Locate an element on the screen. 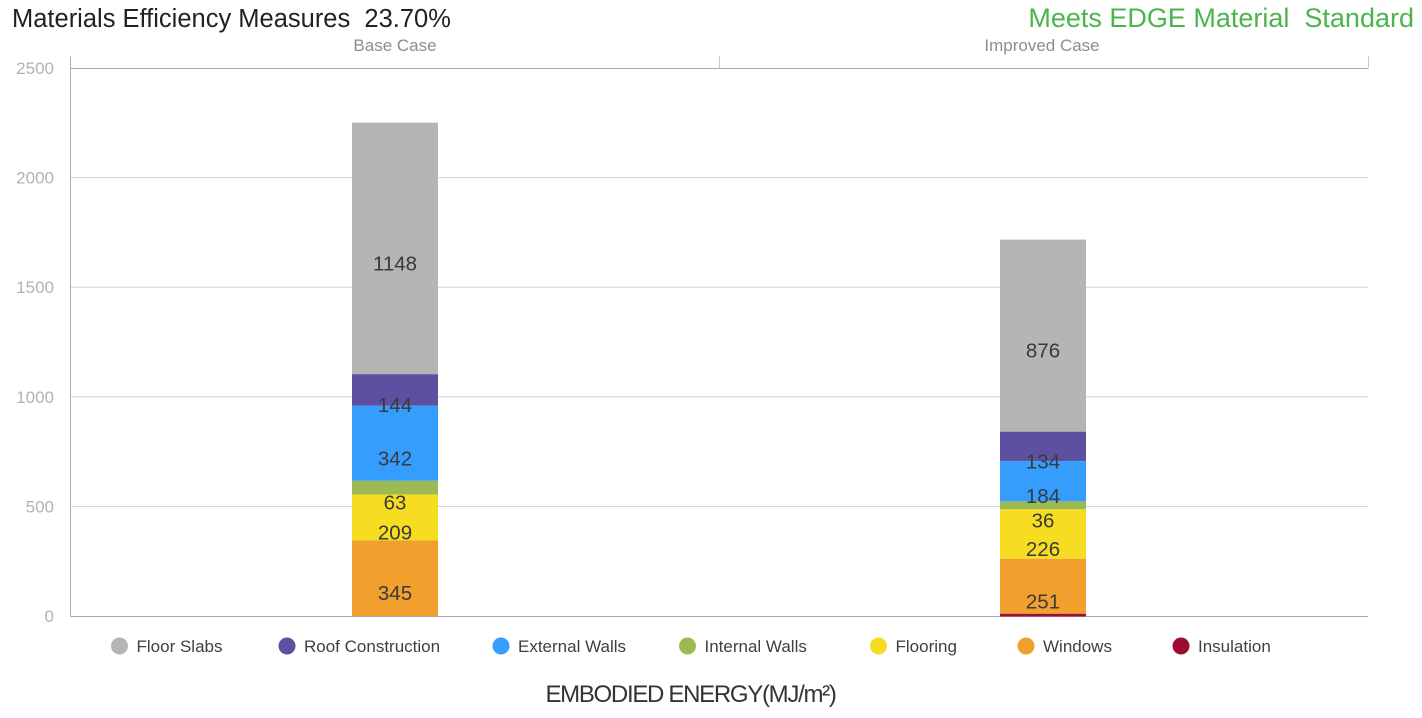  svg-text: 2000 is located at coordinates (35, 178).